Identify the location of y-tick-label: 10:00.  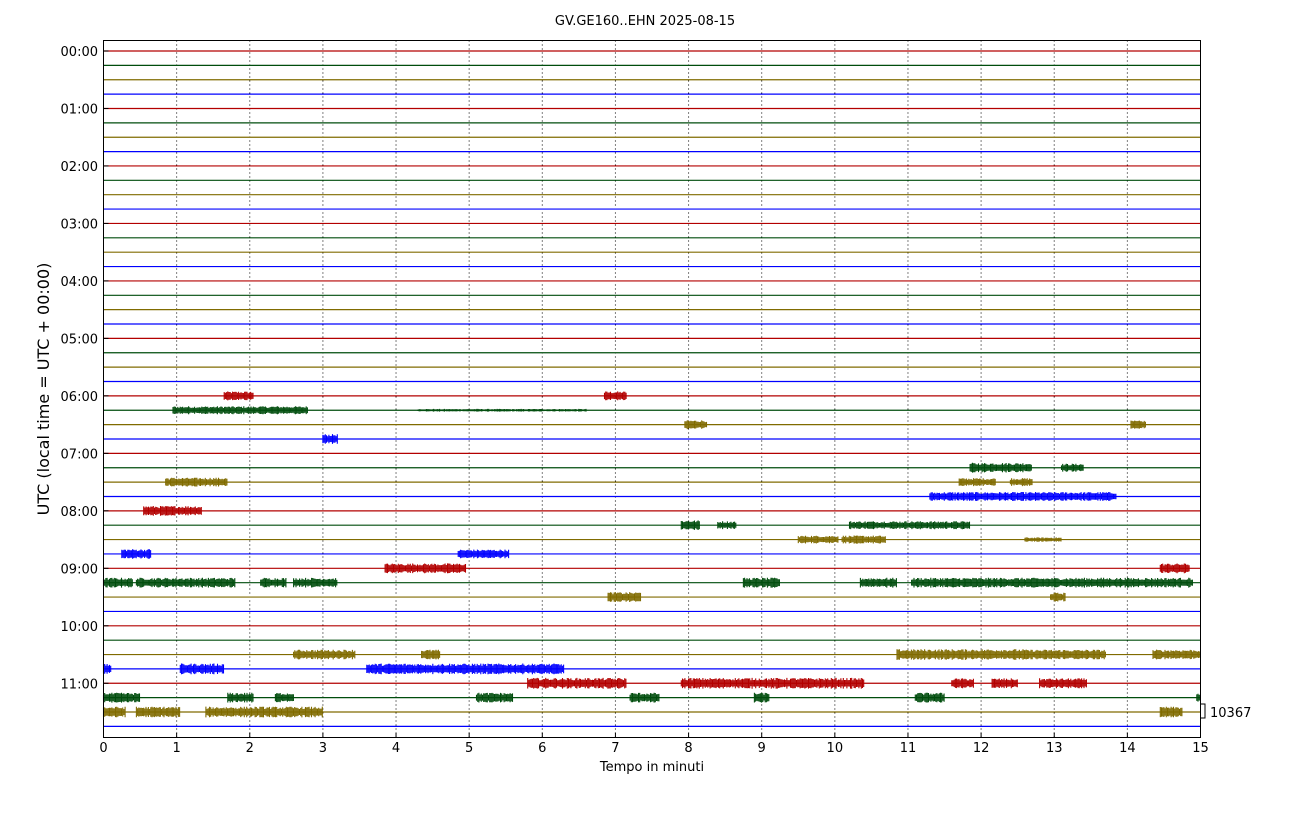
(79, 627).